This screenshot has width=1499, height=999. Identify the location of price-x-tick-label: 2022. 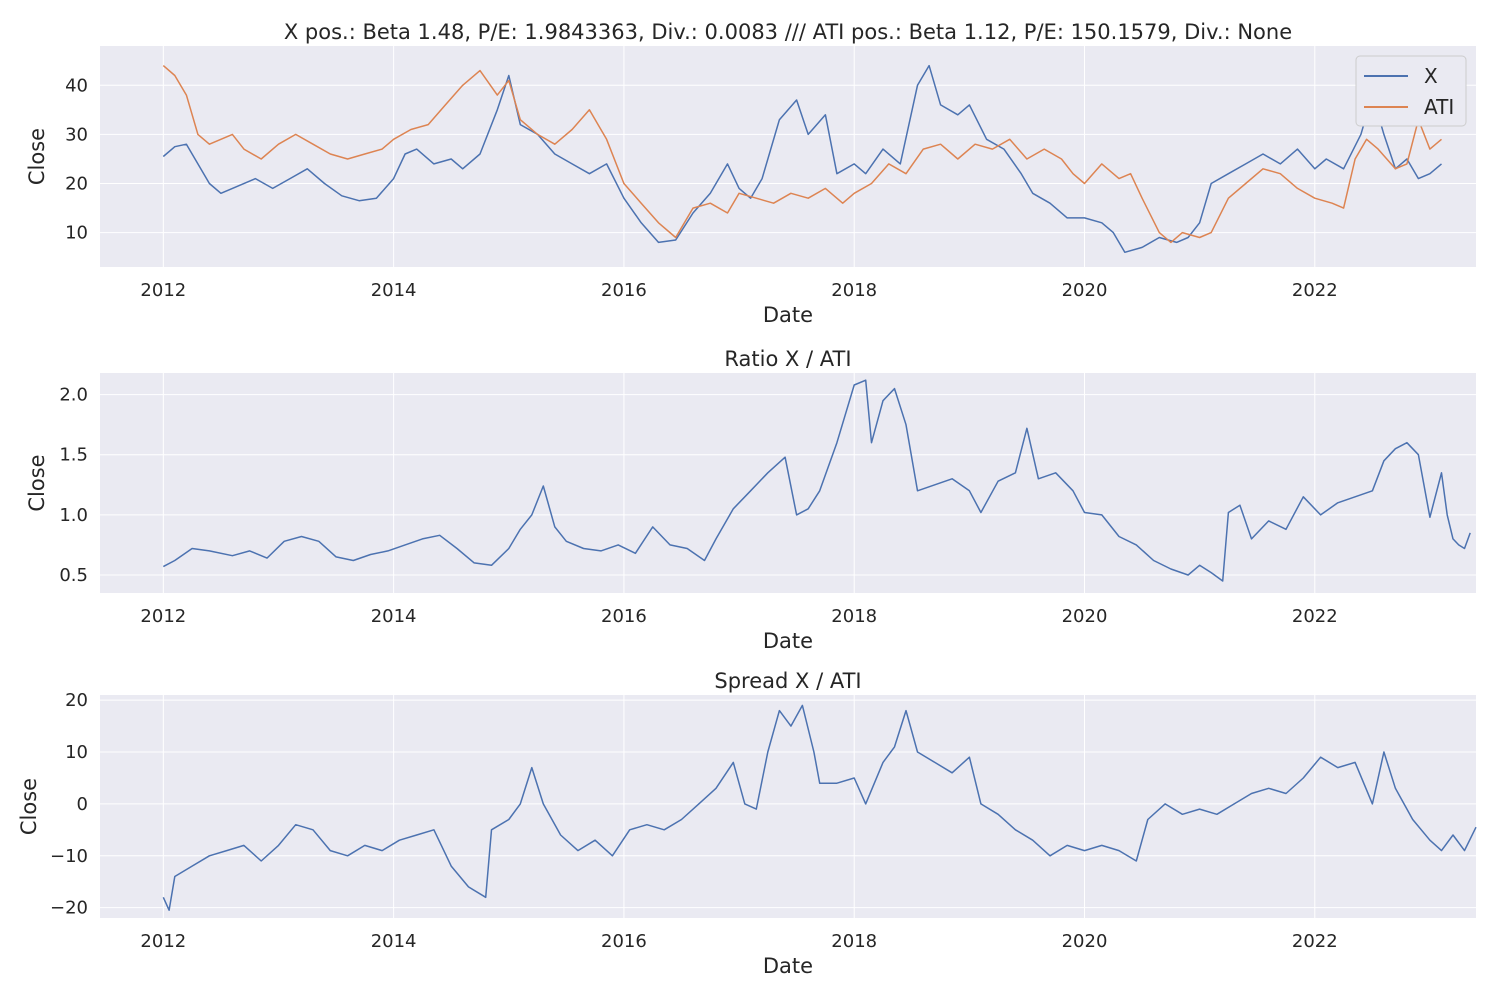
(1315, 290).